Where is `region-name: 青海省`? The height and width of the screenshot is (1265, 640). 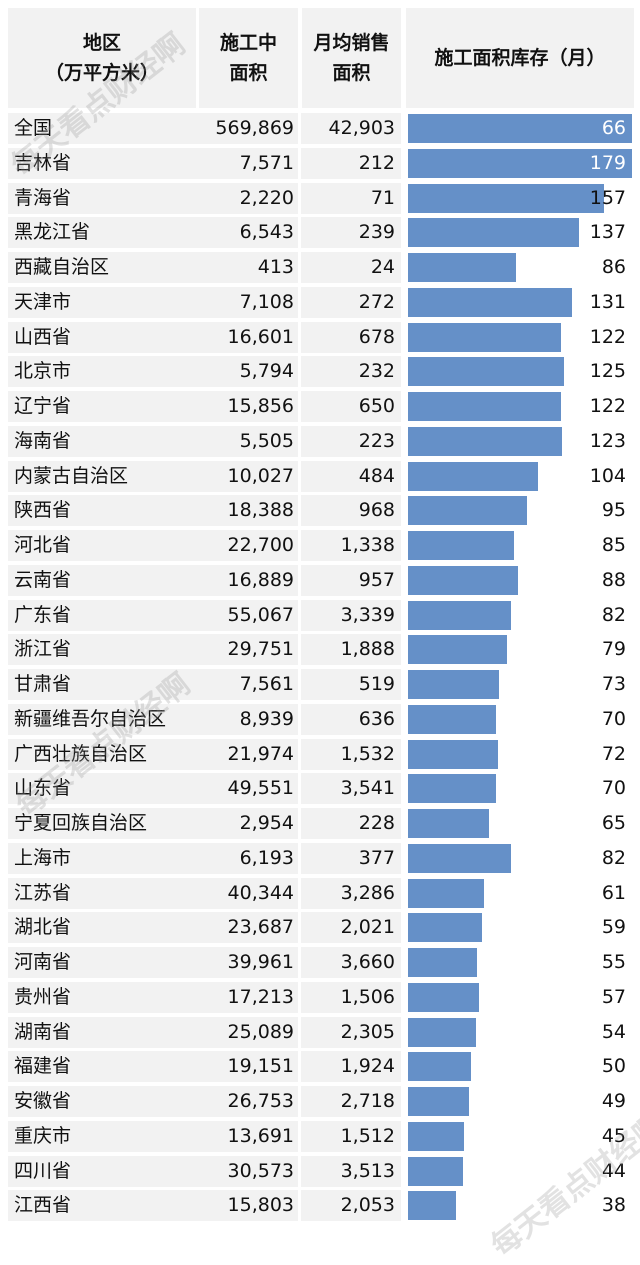
region-name: 青海省 is located at coordinates (153, 198).